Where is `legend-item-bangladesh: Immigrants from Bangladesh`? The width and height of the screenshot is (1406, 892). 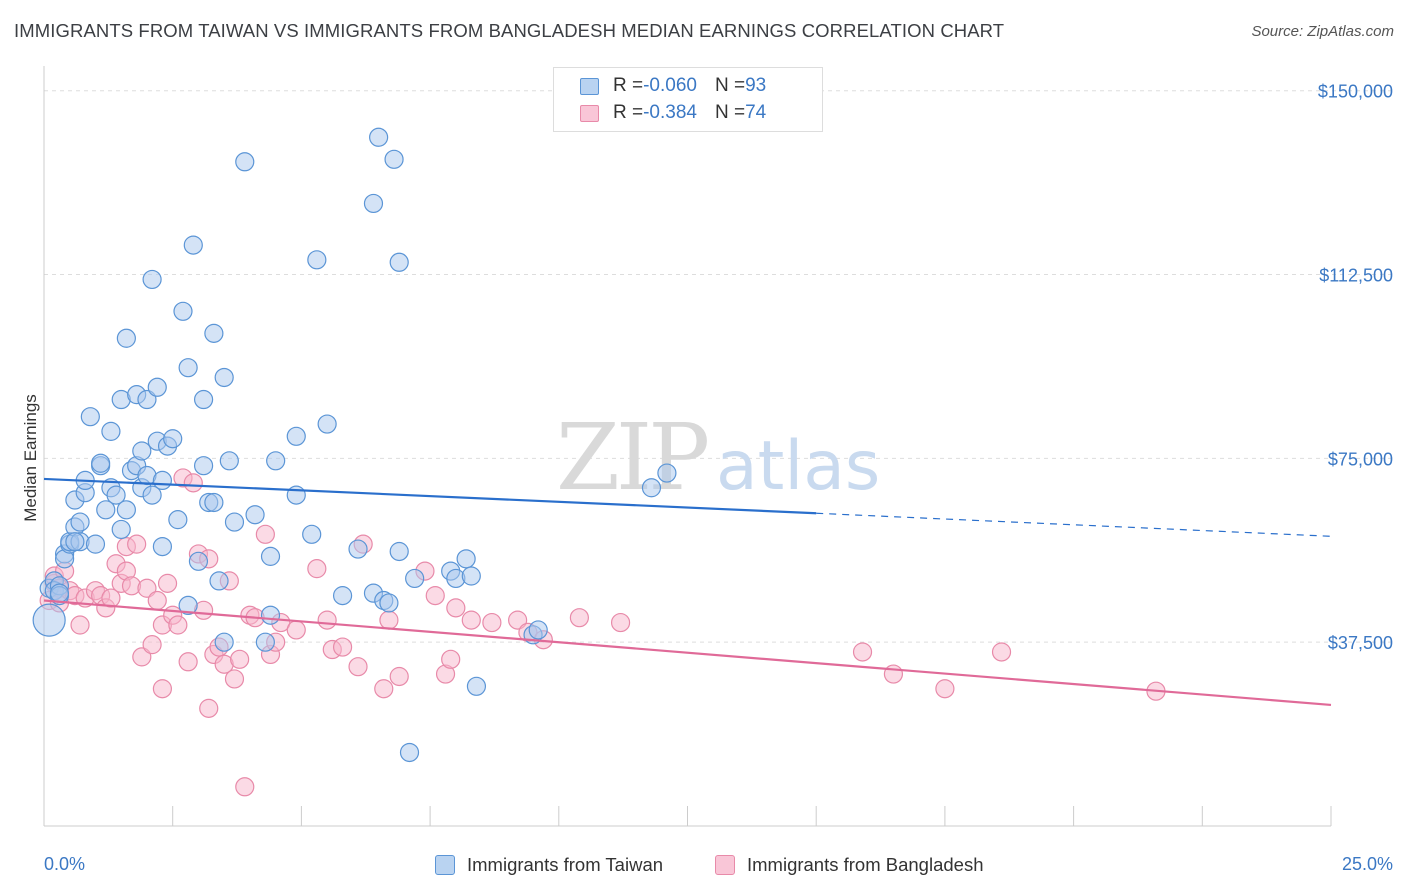
legend-item-bangladesh: Immigrants from Bangladesh is located at coordinates (849, 865).